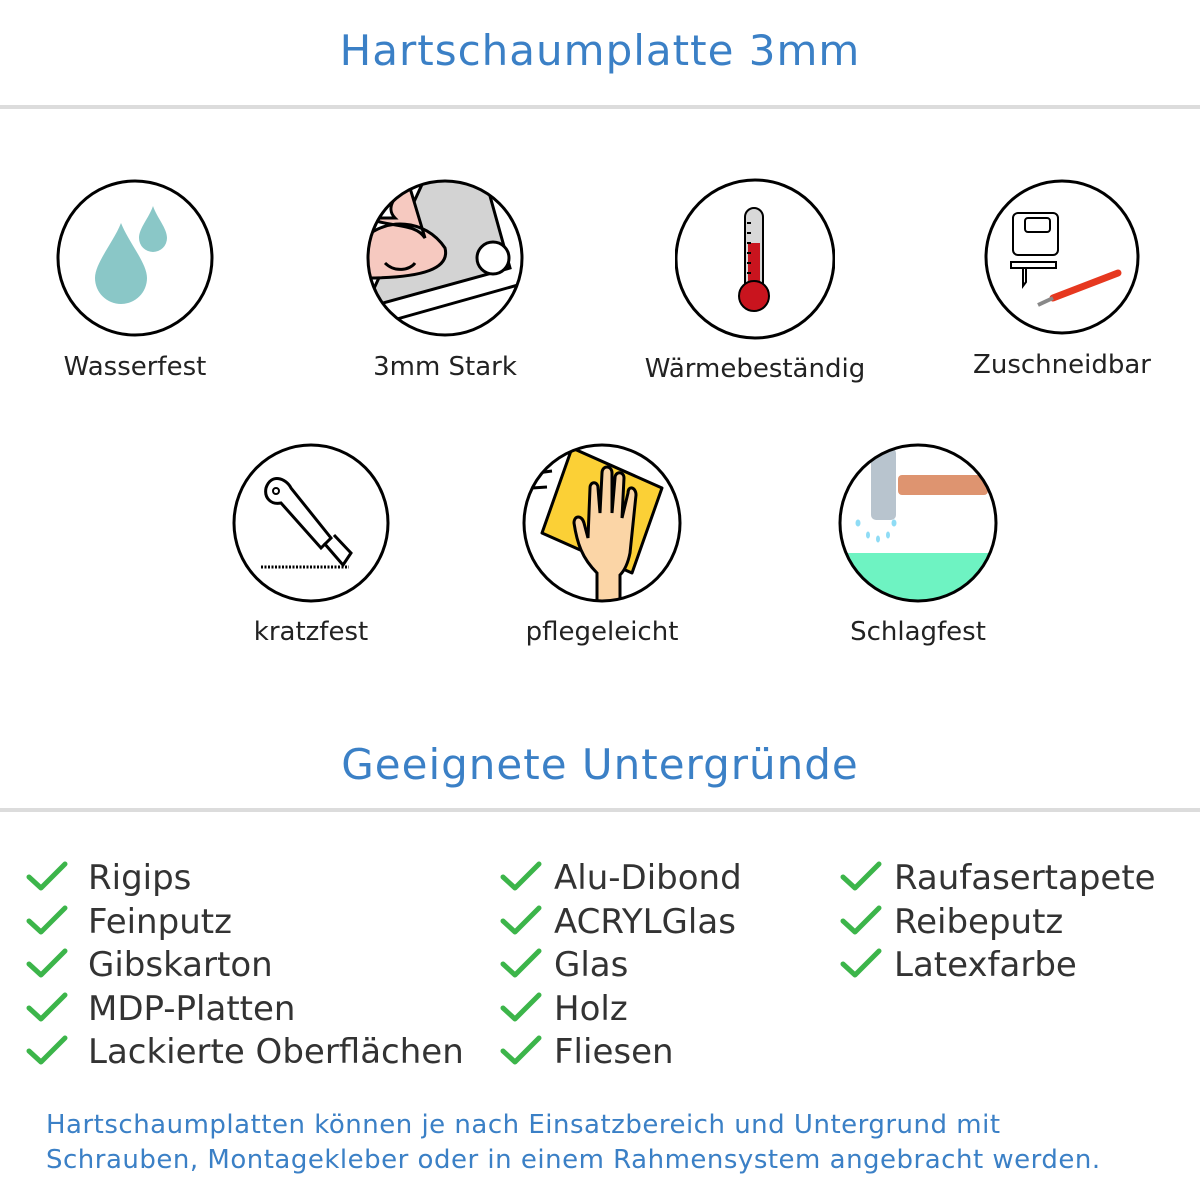 Image resolution: width=1200 pixels, height=1200 pixels. I want to click on surface-label: Rigips, so click(140, 878).